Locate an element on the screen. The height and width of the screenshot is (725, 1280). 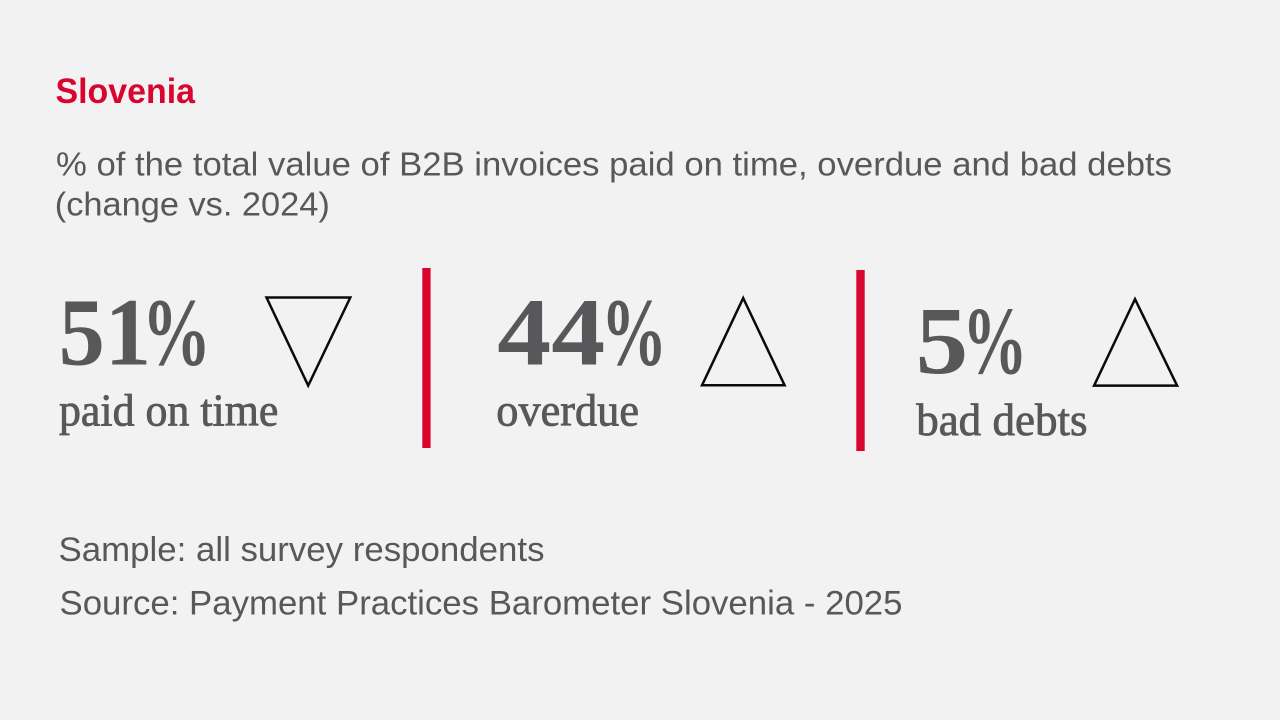
svg-text: overdue is located at coordinates (567, 409).